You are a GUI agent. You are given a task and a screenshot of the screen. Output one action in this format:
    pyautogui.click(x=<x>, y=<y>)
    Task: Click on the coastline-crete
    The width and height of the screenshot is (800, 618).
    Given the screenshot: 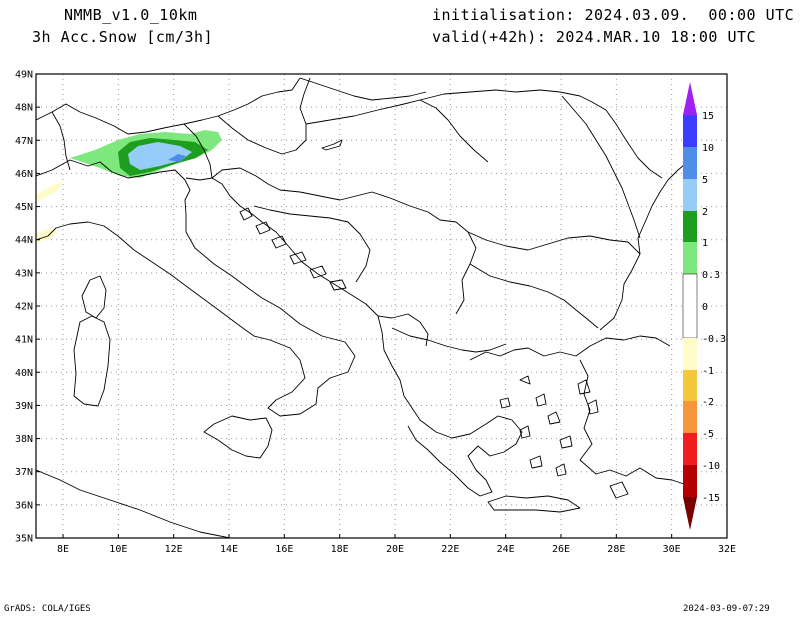 What is the action you would take?
    pyautogui.click(x=534, y=504)
    